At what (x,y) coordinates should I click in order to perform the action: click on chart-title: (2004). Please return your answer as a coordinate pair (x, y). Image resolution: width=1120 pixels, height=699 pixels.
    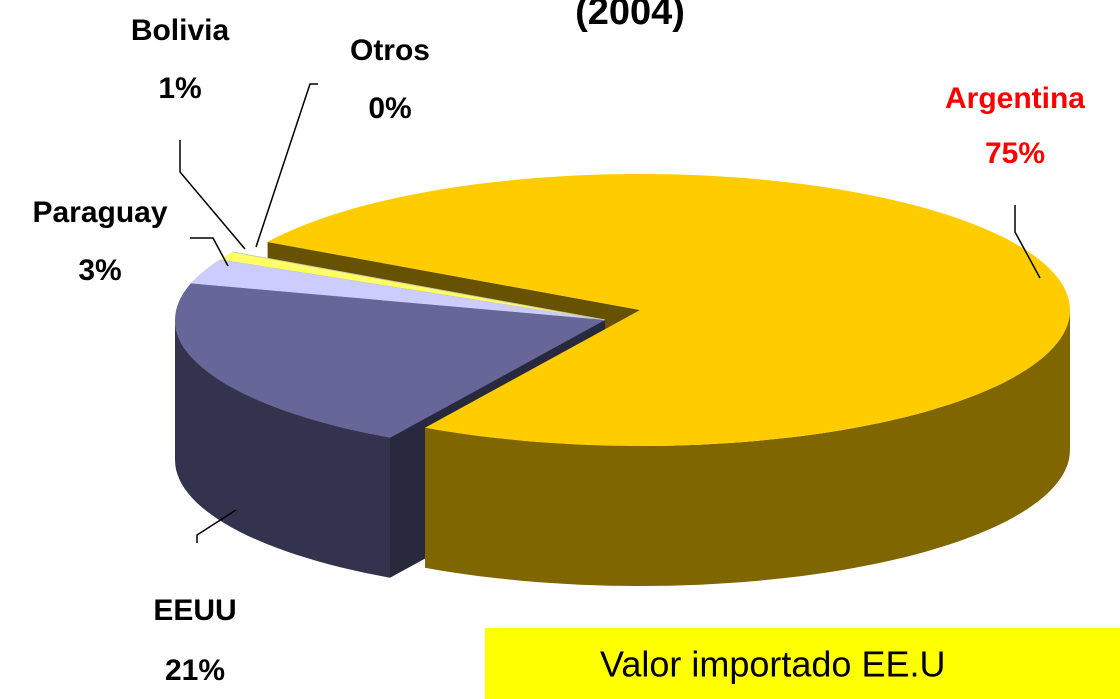
    Looking at the image, I should click on (630, 16).